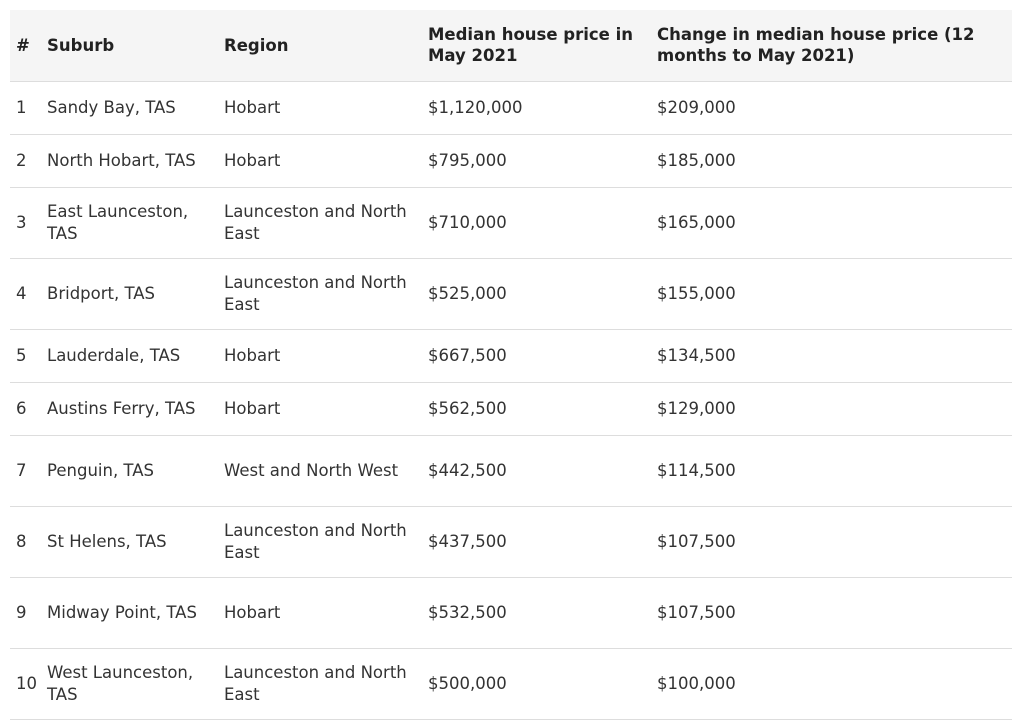  I want to click on cell-price-change: $165,000, so click(832, 222).